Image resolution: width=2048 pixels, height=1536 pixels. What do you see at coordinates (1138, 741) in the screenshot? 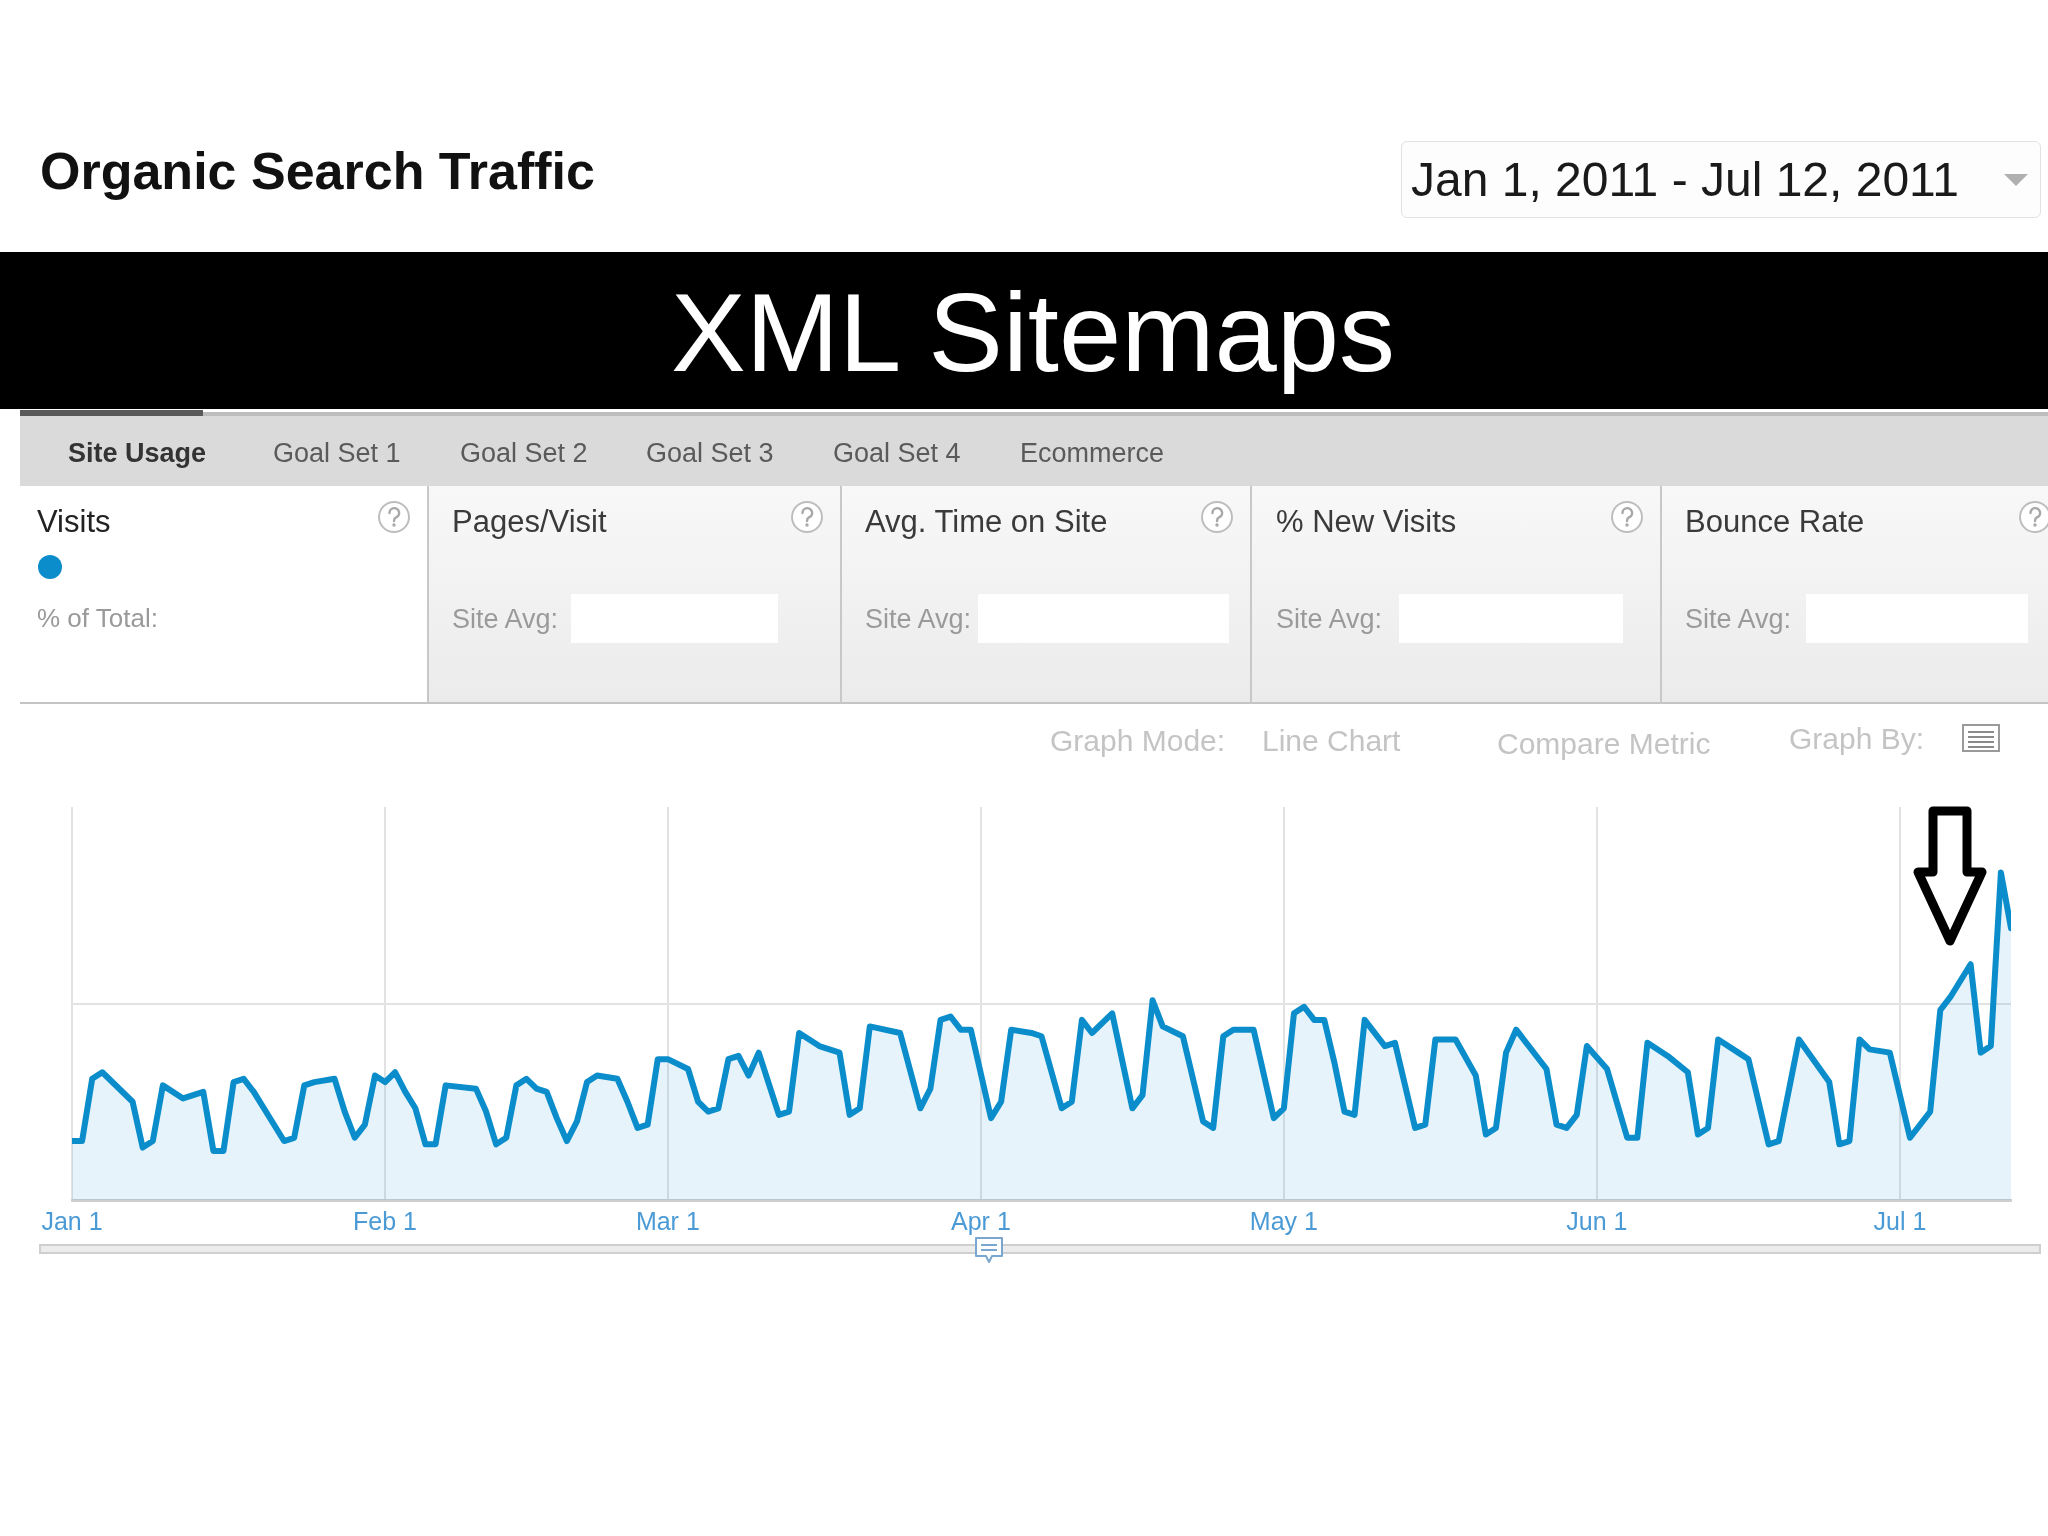
I see `text: Graph Mode:` at bounding box center [1138, 741].